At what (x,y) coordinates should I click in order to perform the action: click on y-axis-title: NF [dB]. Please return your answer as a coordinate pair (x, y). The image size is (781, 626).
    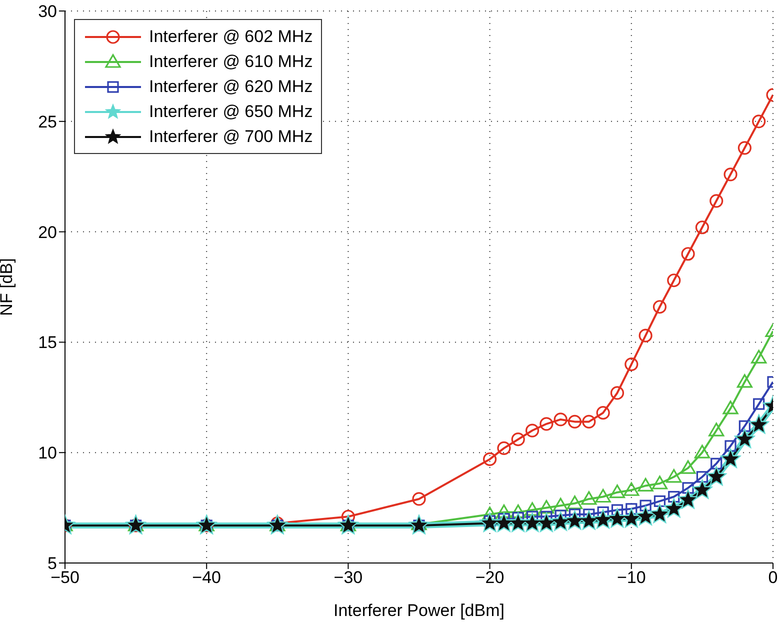
    Looking at the image, I should click on (8, 287).